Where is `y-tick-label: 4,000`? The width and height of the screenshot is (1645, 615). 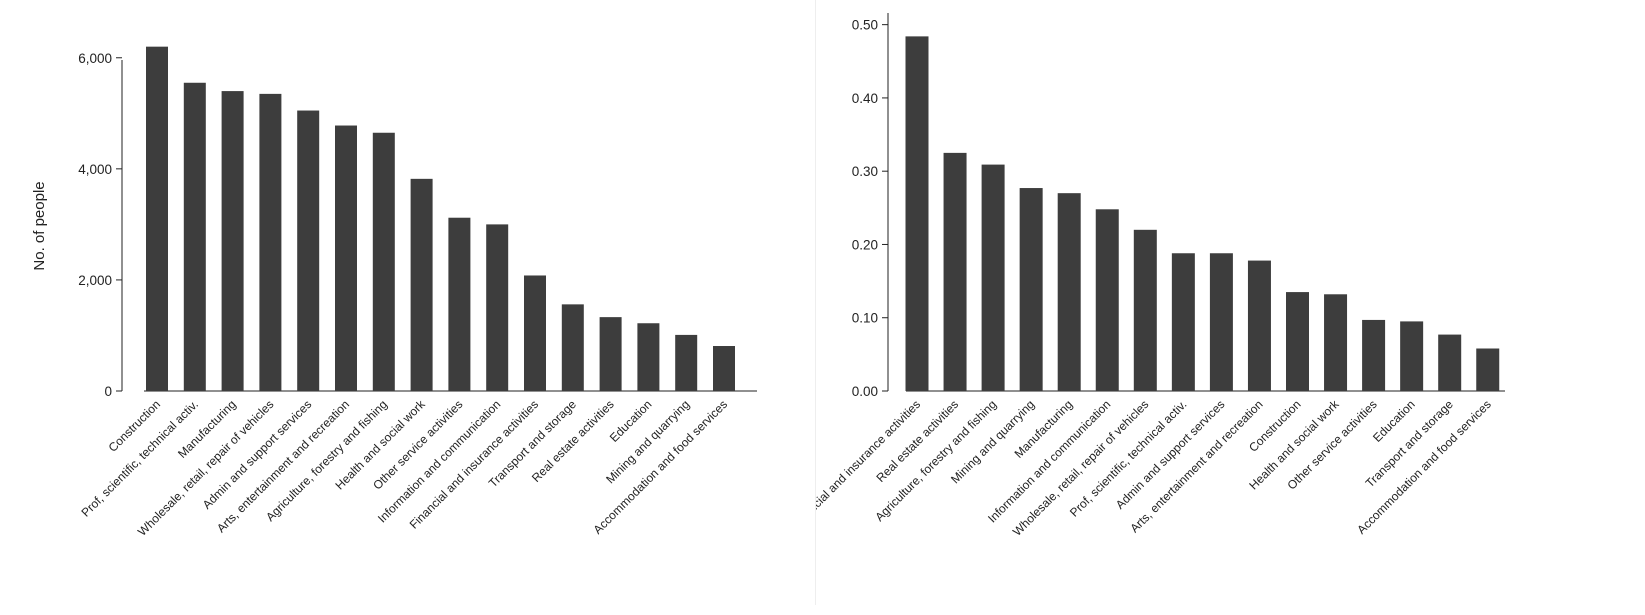
y-tick-label: 4,000 is located at coordinates (95, 169).